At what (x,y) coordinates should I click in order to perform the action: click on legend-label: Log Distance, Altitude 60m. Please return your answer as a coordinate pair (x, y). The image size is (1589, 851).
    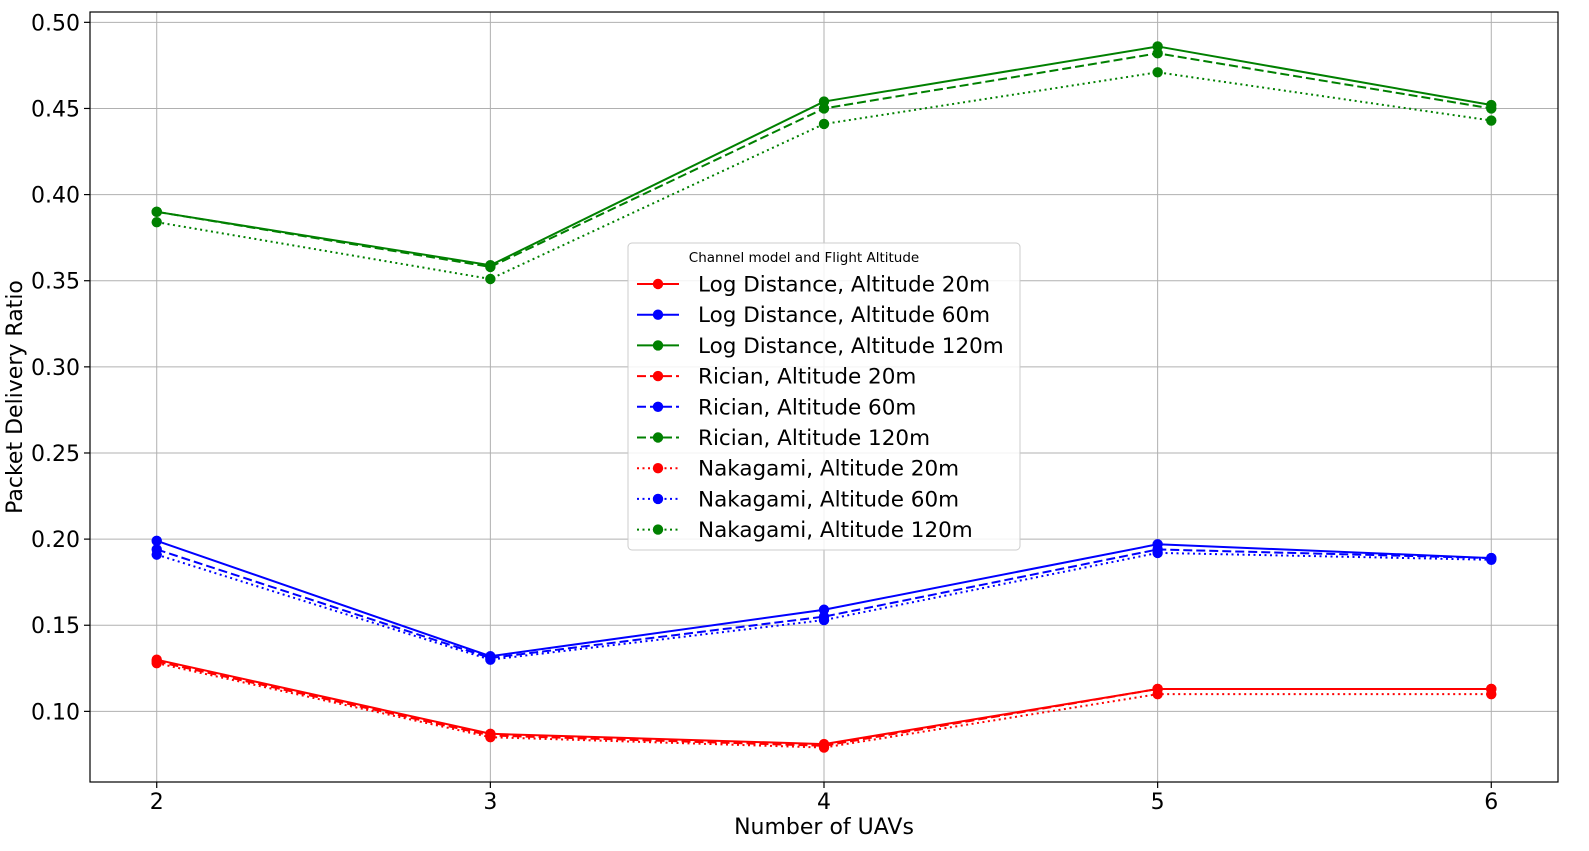
    Looking at the image, I should click on (844, 315).